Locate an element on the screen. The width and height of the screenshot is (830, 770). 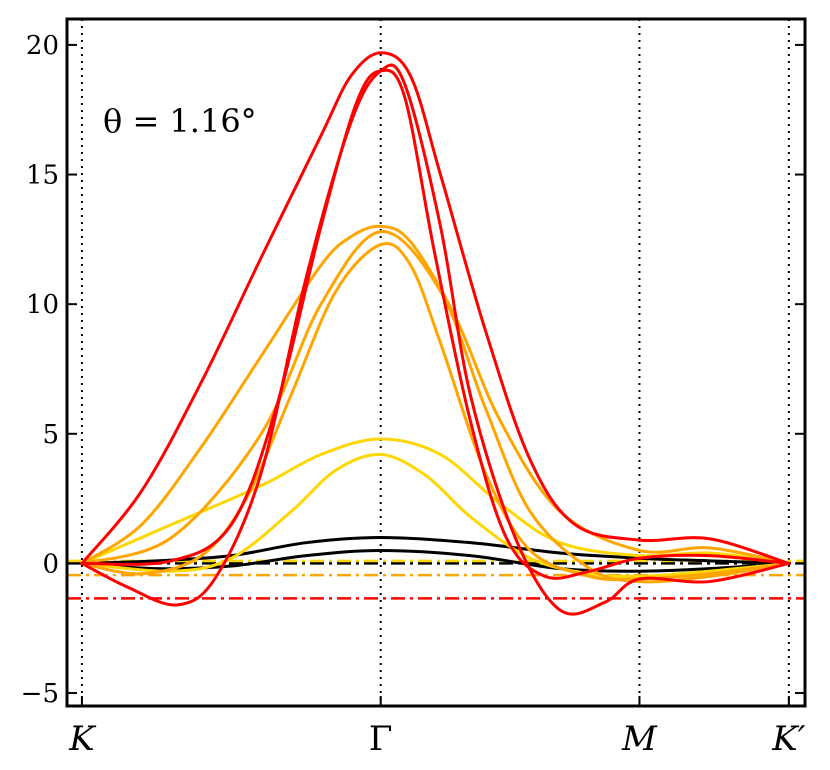
y-tick-label: 0 is located at coordinates (50, 564).